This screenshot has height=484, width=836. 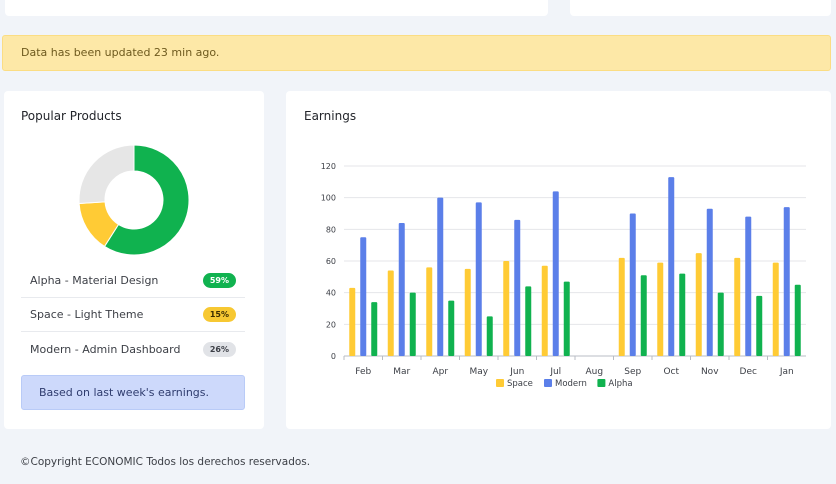 What do you see at coordinates (451, 328) in the screenshot?
I see `bar-alpha-apr` at bounding box center [451, 328].